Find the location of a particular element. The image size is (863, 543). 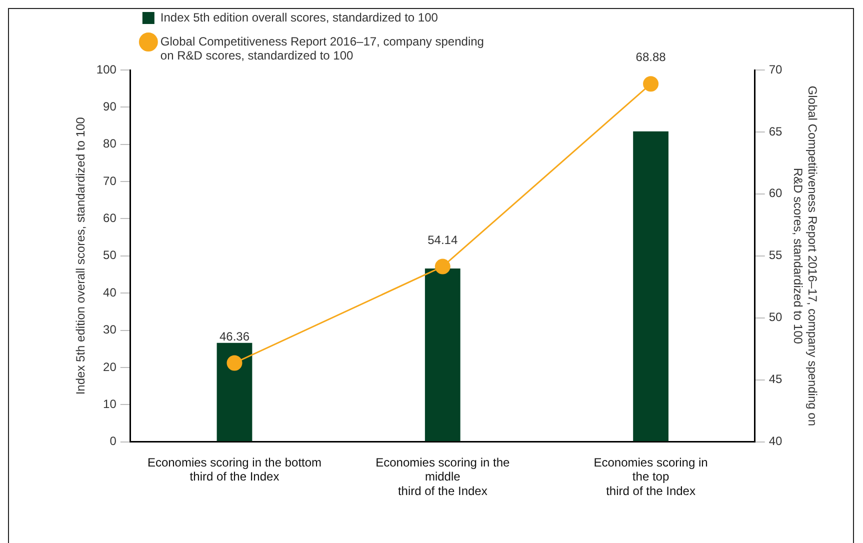

y-tick-label: 80 is located at coordinates (110, 143).